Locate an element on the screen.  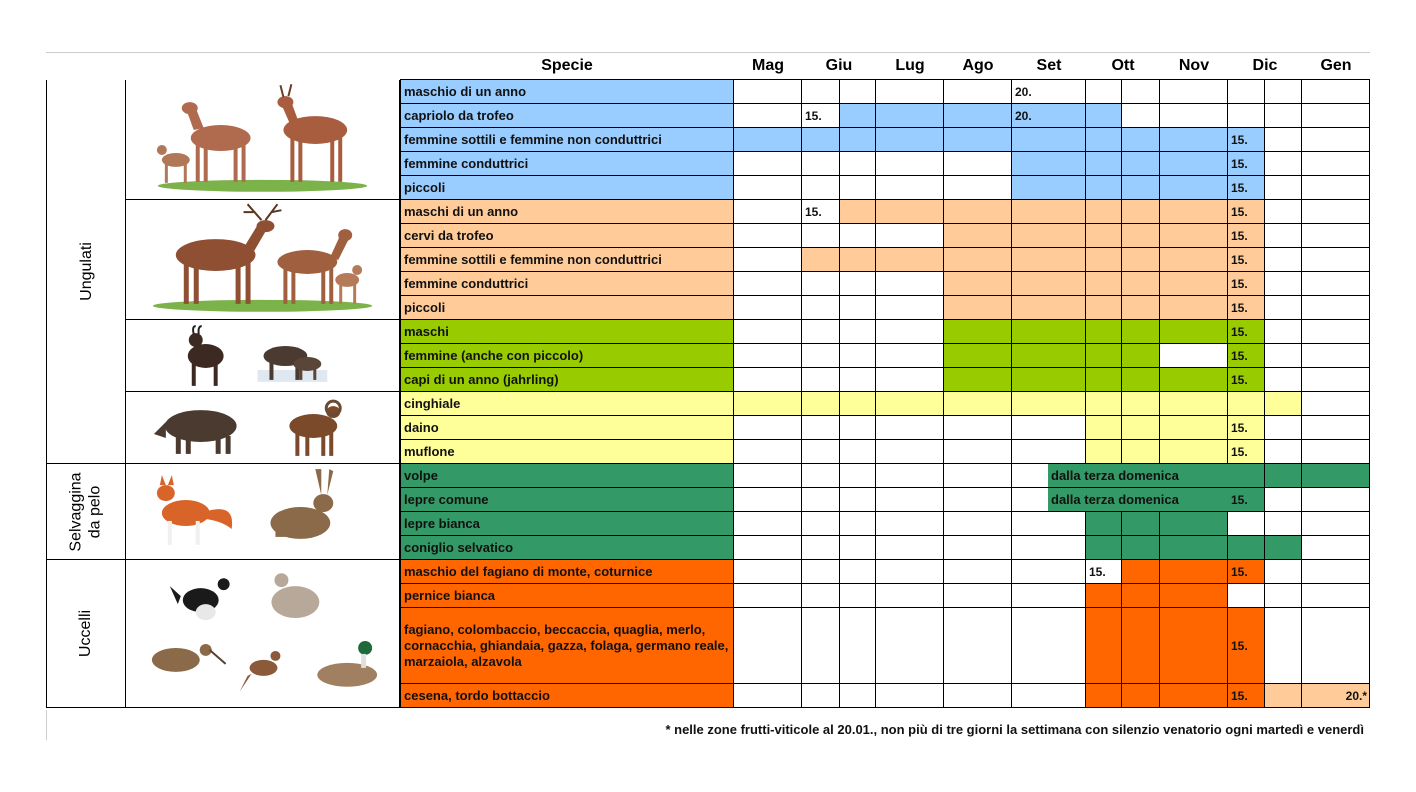
row-label: cervi da trofeo is located at coordinates (567, 236).